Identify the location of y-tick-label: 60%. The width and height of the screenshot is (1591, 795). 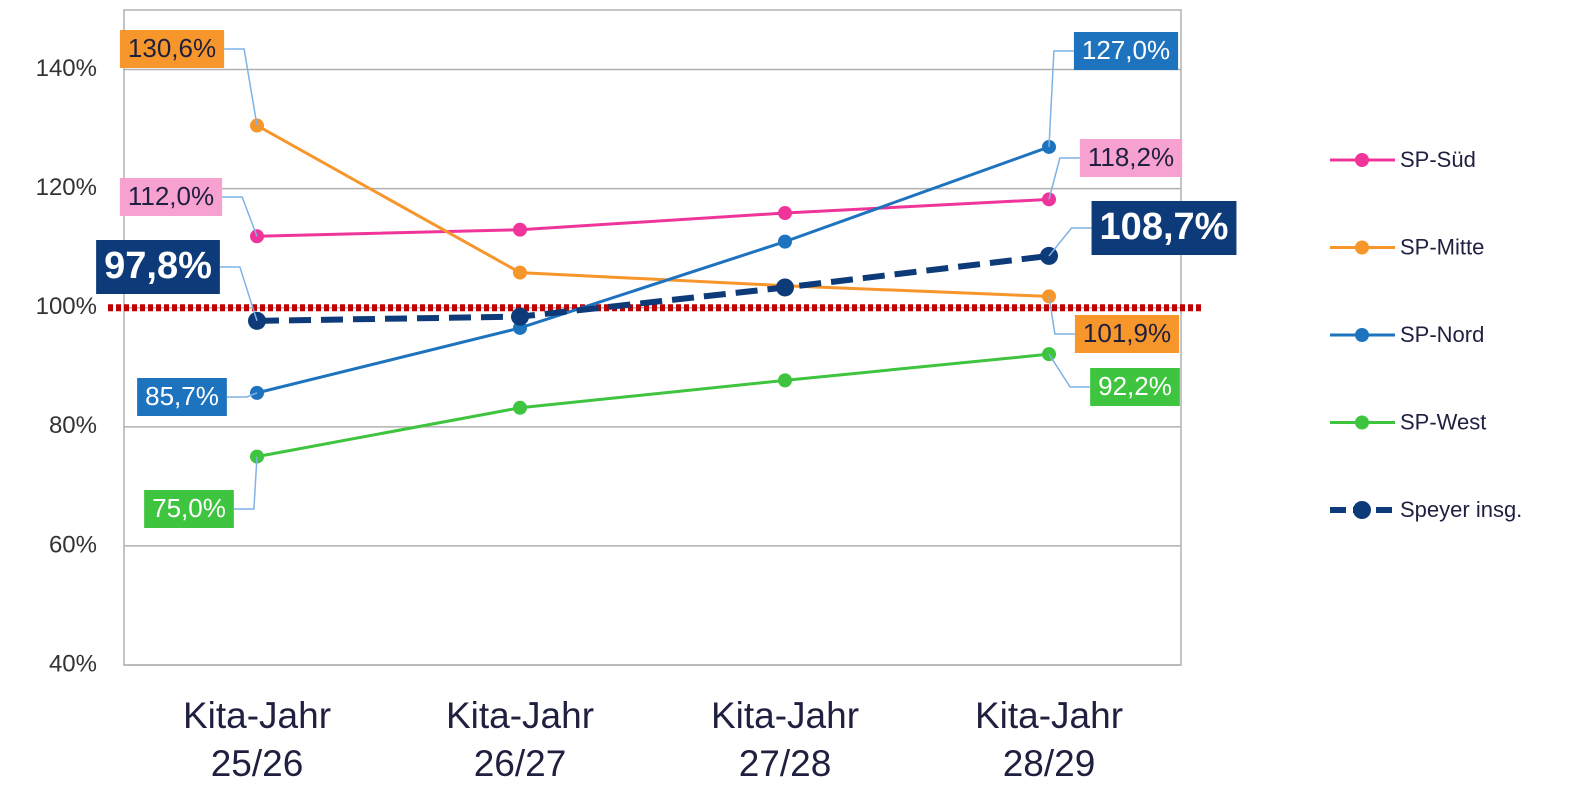
(73, 544).